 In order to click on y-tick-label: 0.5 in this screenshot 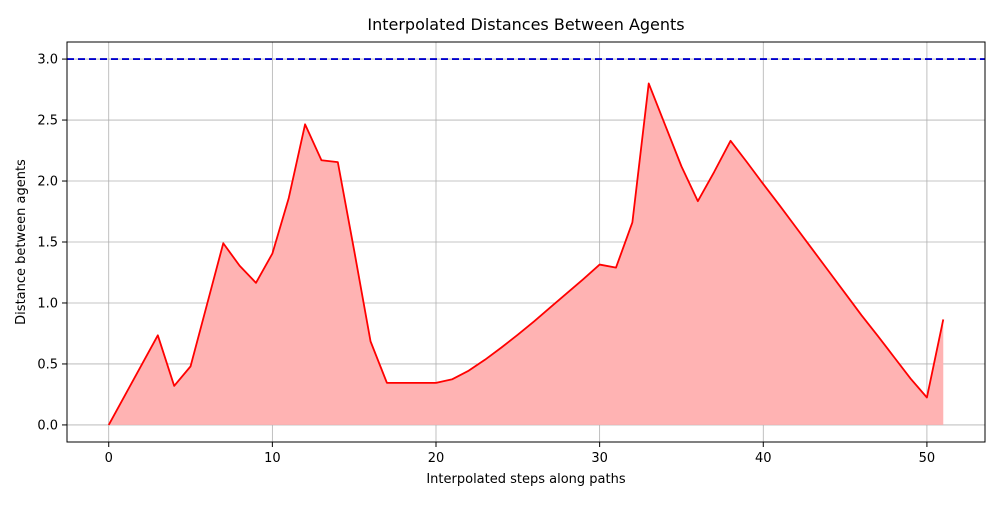, I will do `click(47, 364)`.